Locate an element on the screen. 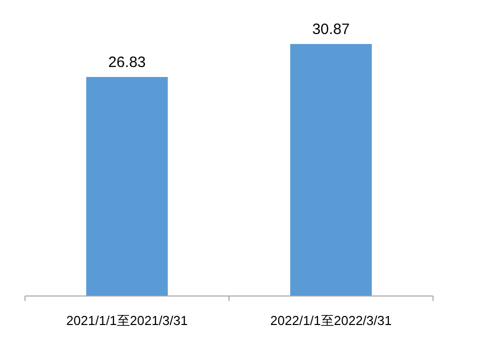  x-tick-label: 2022/1/1至2022/3/31 is located at coordinates (331, 320).